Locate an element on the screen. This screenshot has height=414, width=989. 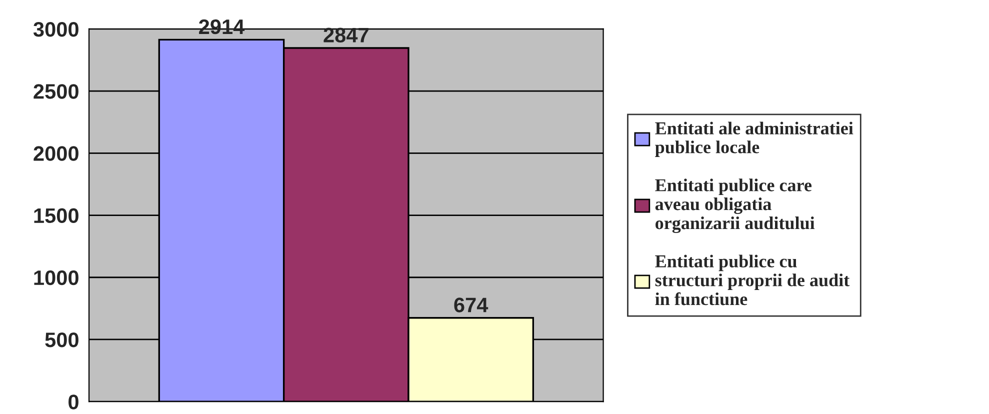
legend-label: Entitati publice cu structuri proprii de audit in functiune is located at coordinates (752, 280).